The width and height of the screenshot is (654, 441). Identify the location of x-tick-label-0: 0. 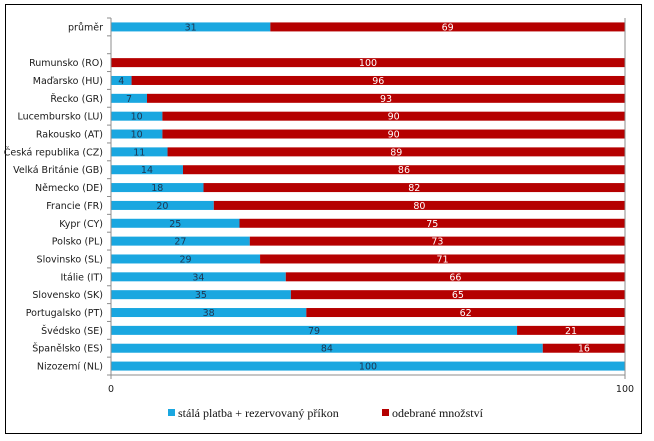
(111, 389).